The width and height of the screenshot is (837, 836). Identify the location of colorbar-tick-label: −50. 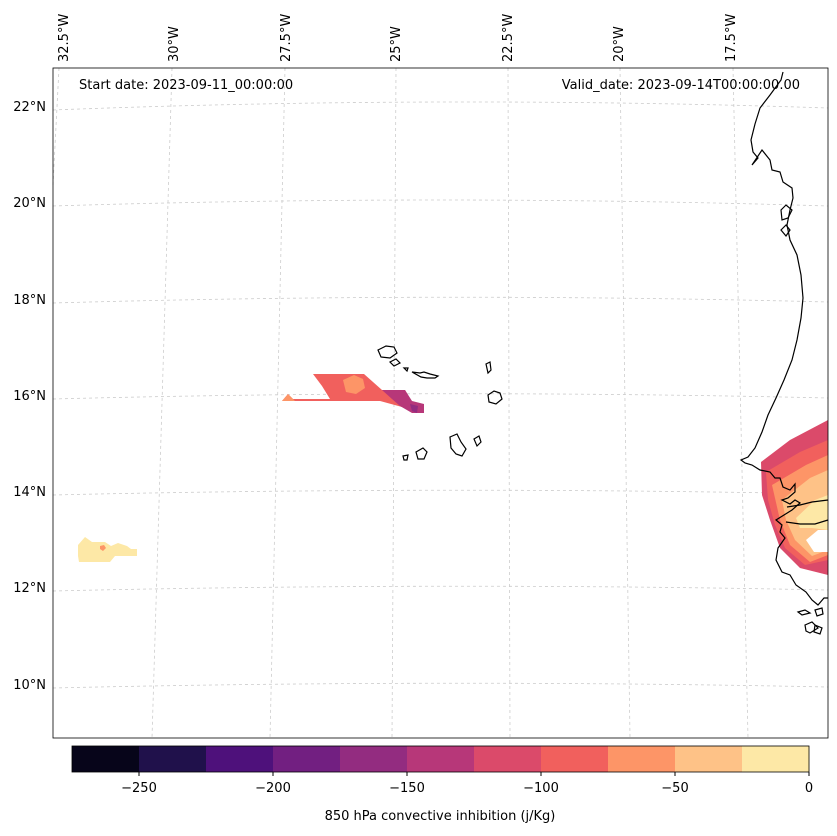
(674, 788).